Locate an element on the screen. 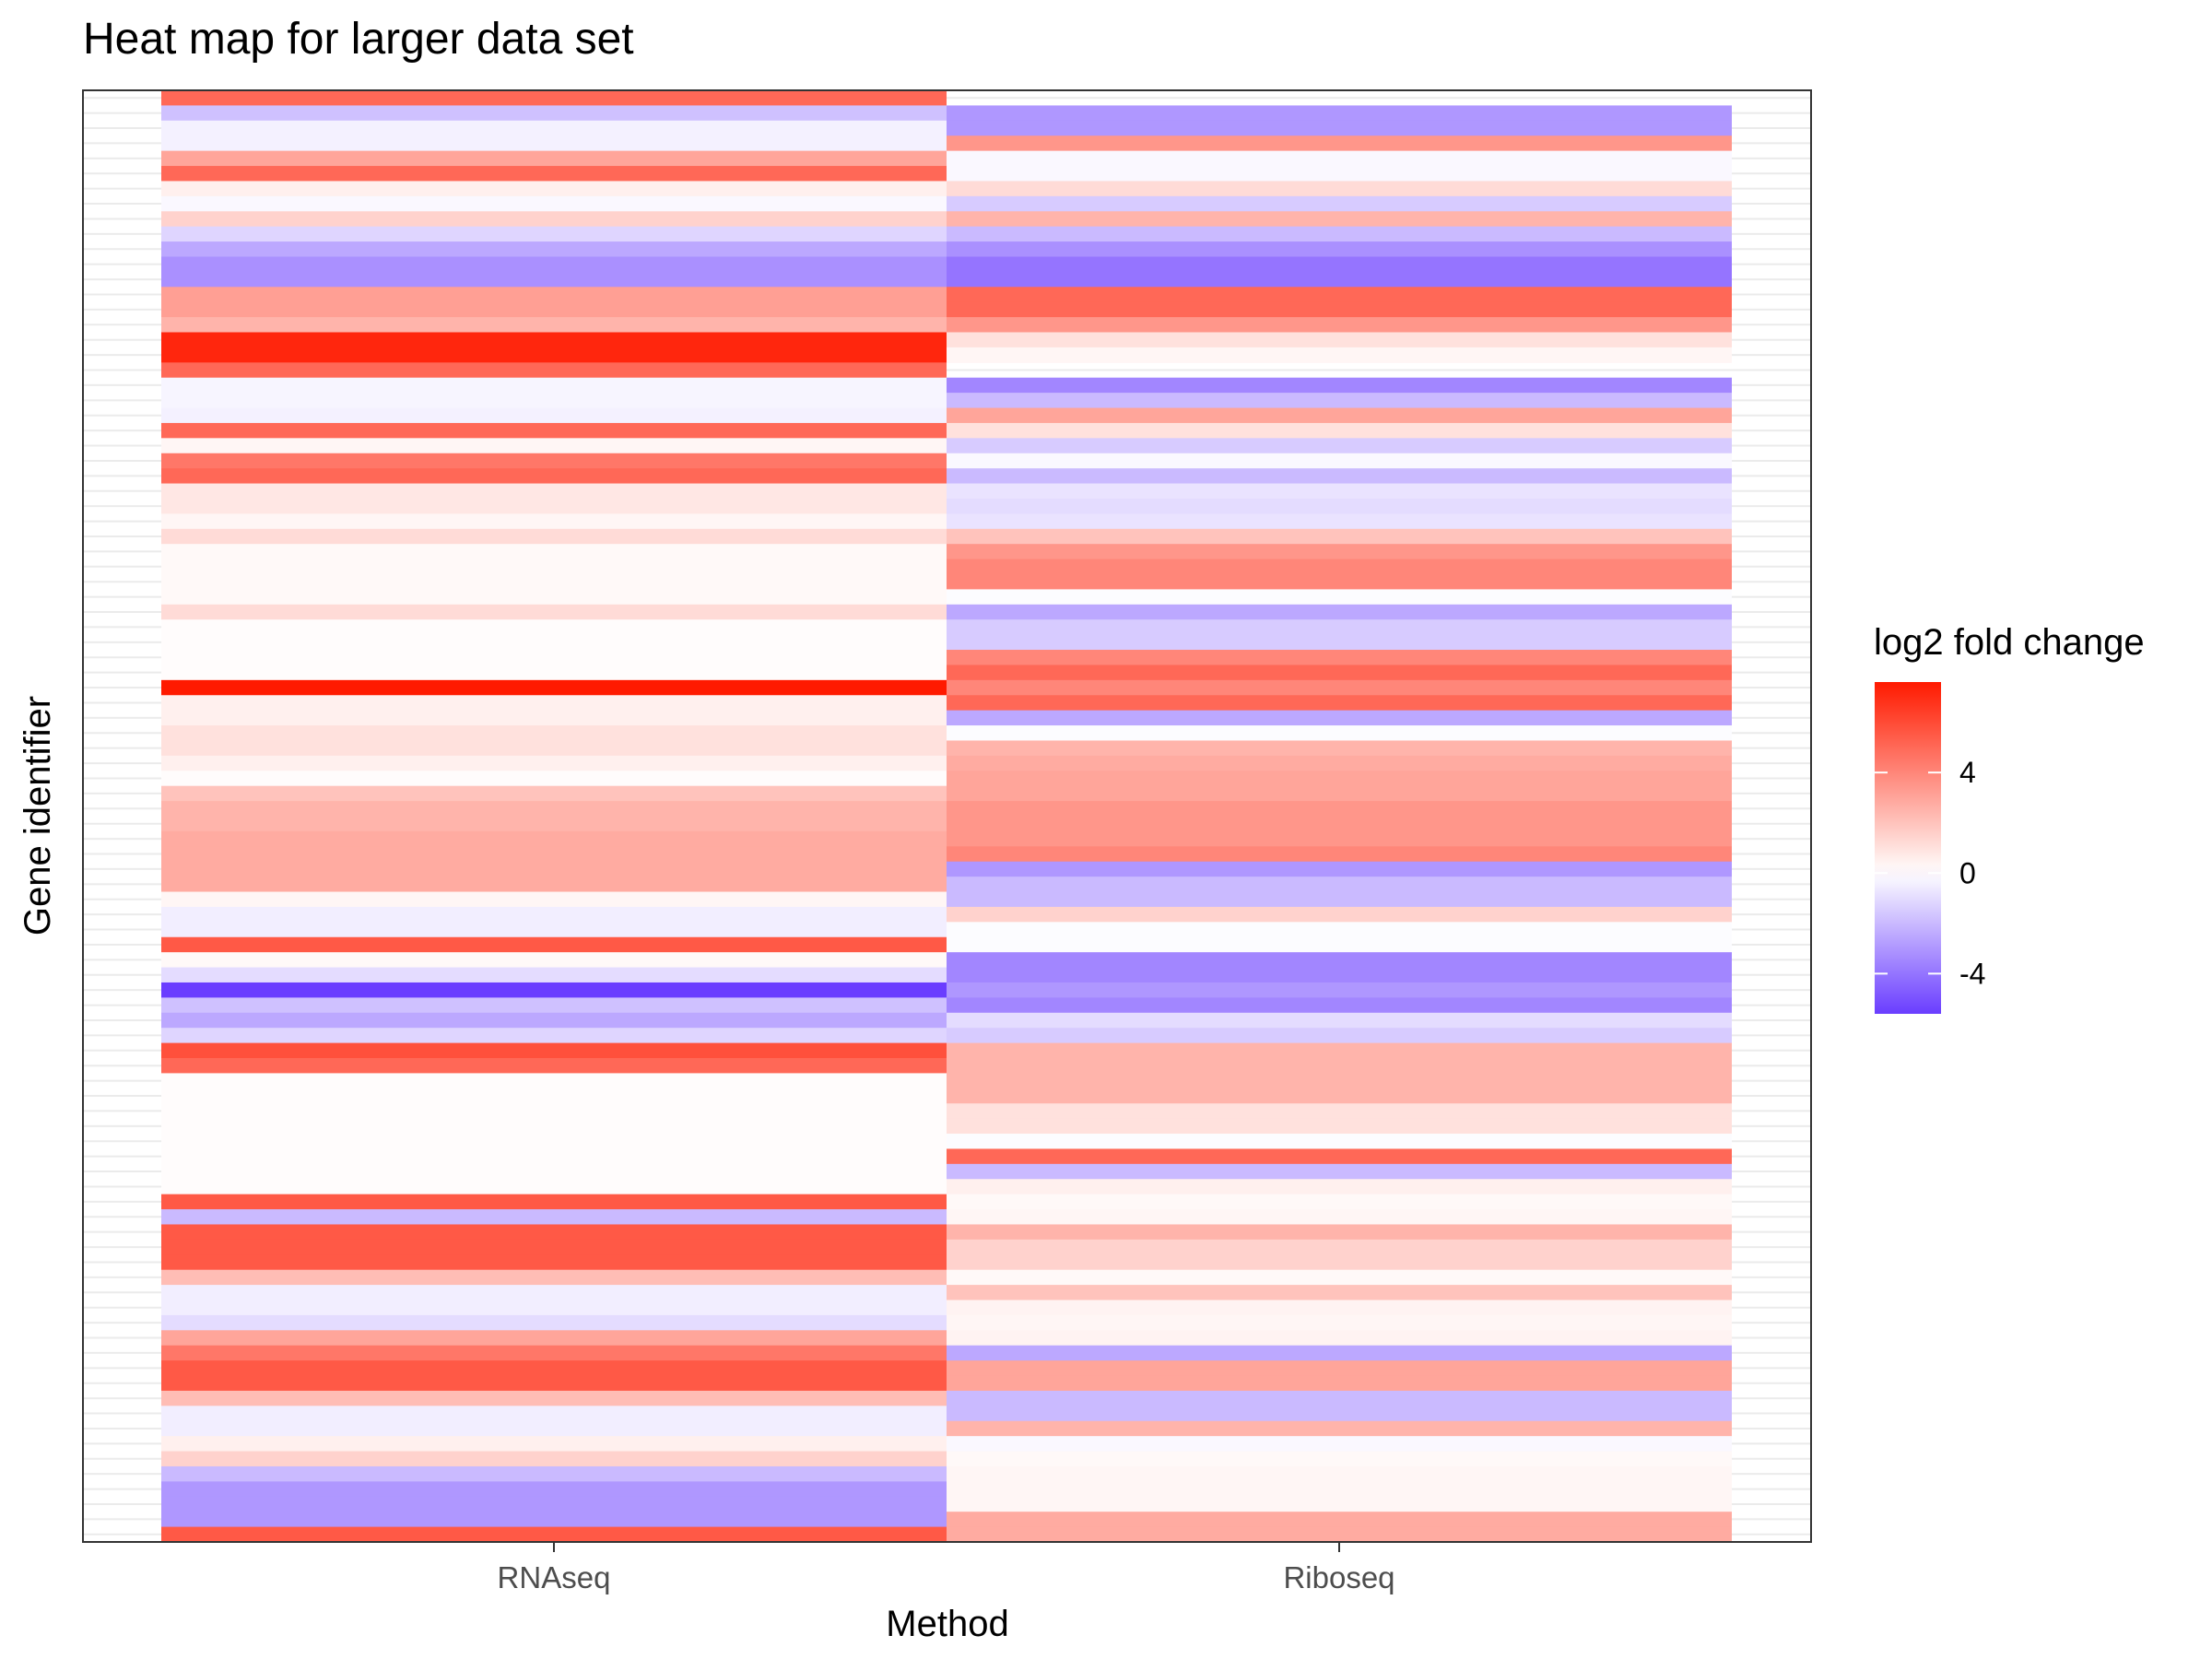 The image size is (2212, 1659). legend-colorbar is located at coordinates (1908, 848).